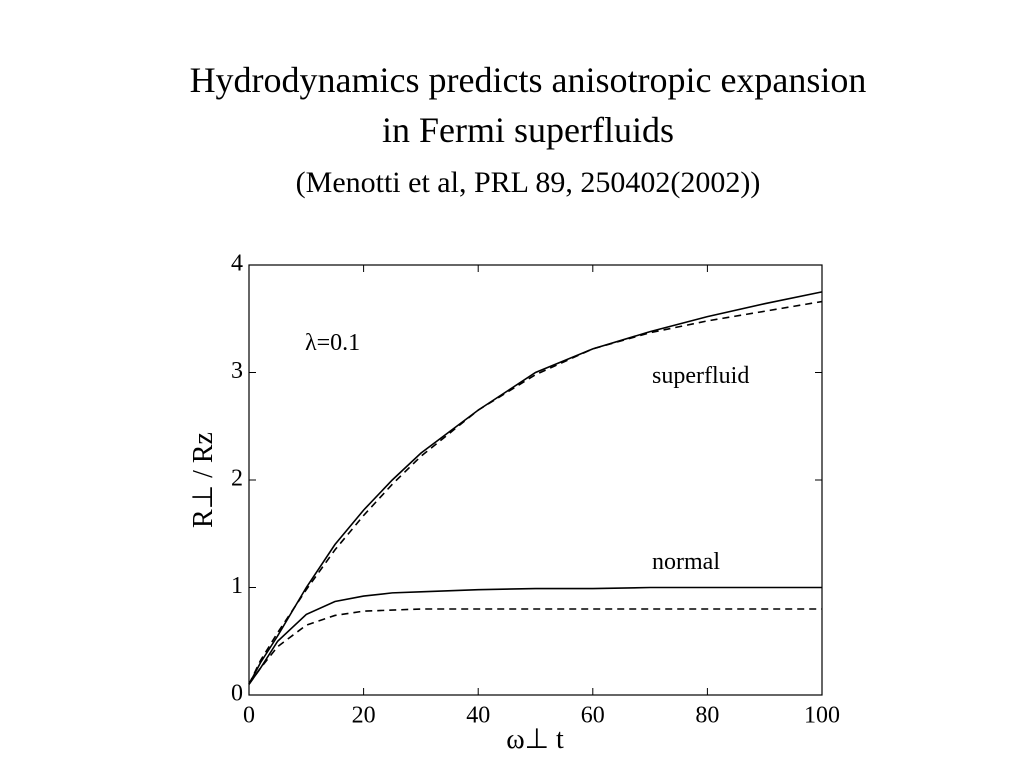 The image size is (1024, 768). I want to click on y-tick-label: 2, so click(237, 479).